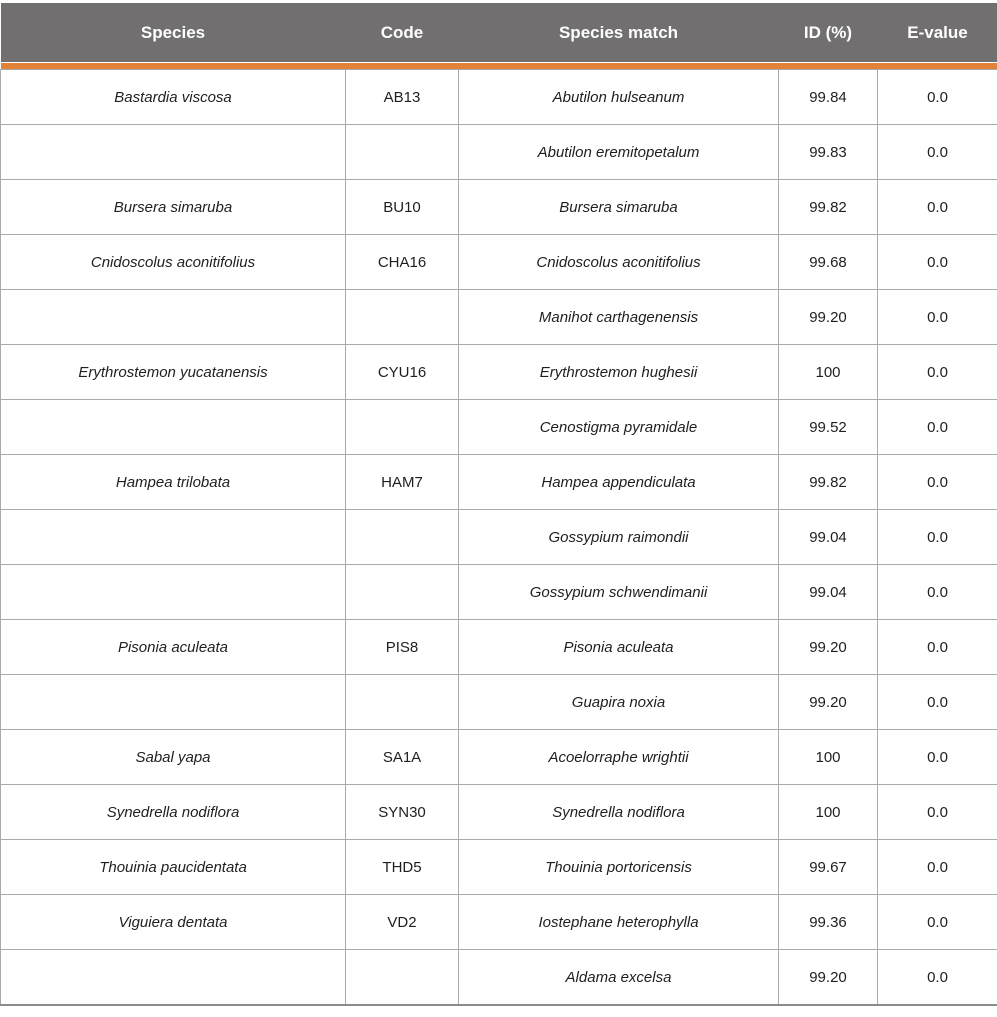  Describe the element at coordinates (828, 922) in the screenshot. I see `id-percent-cell: 99.36` at that location.